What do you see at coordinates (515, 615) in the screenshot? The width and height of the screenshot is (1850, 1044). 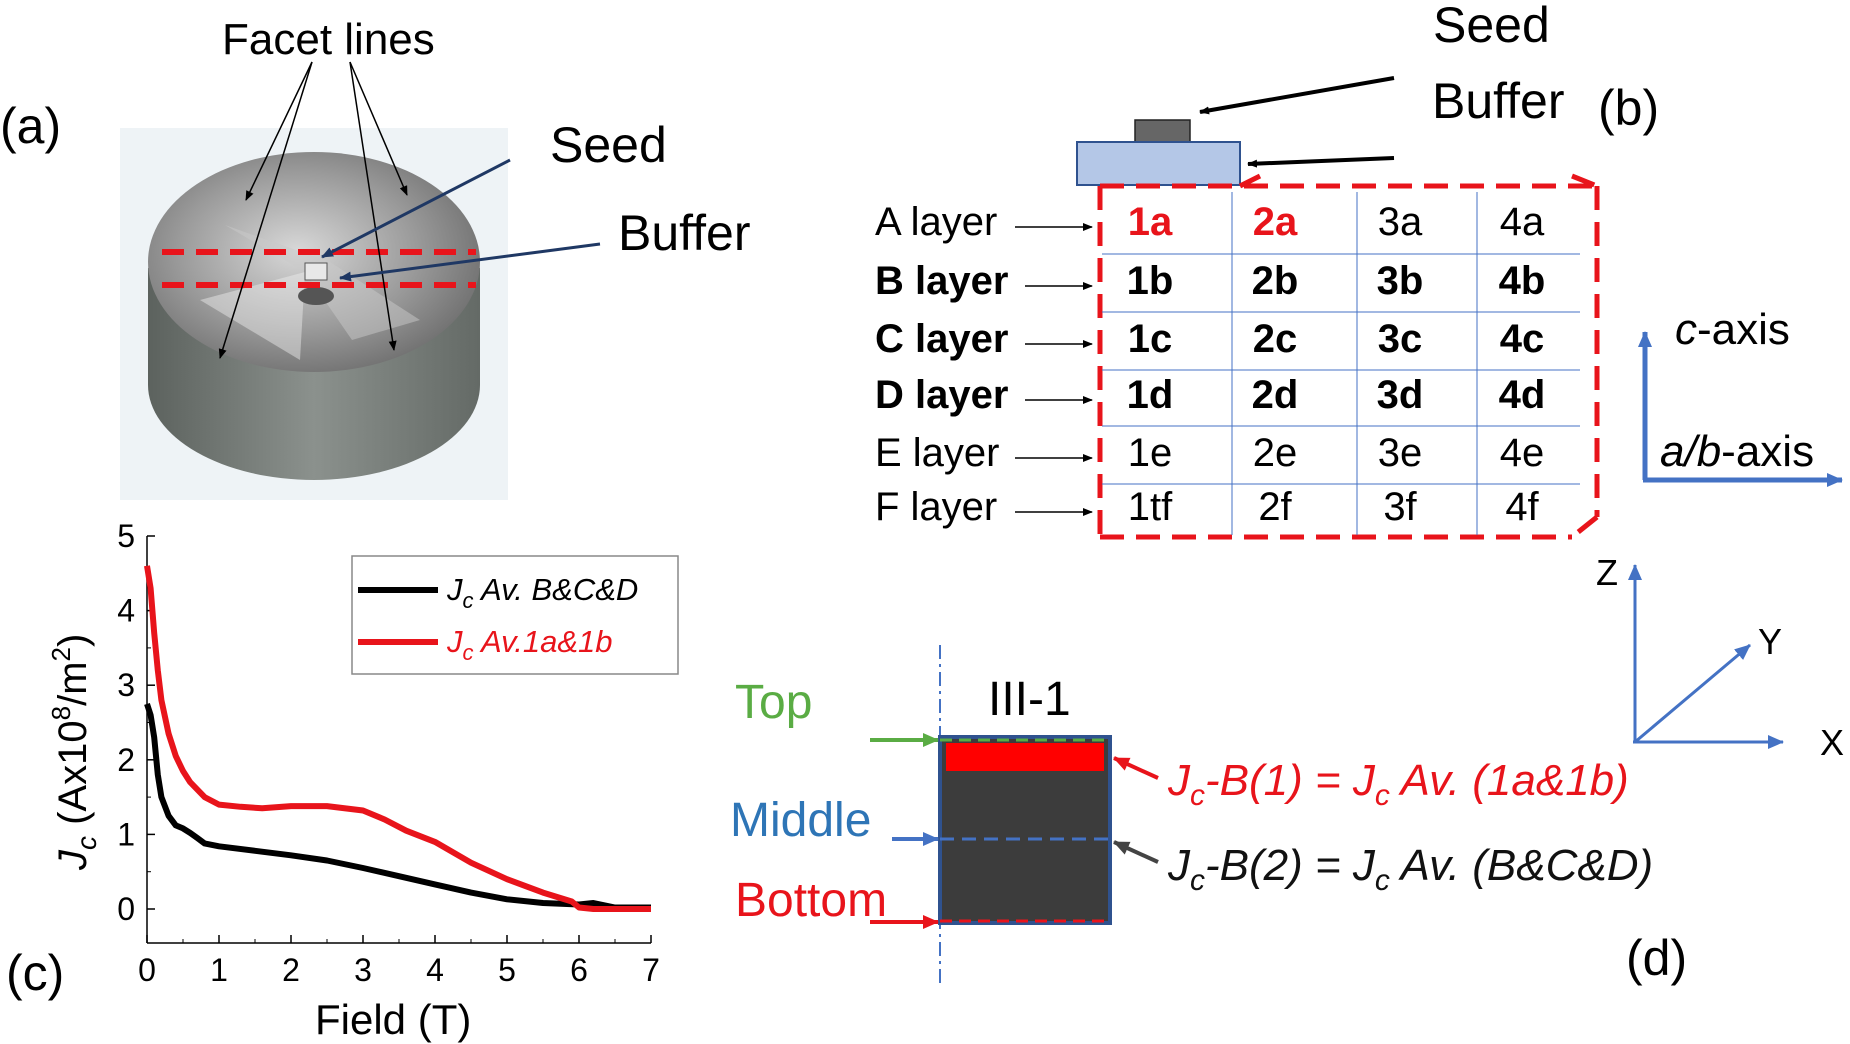 I see `chart-legend` at bounding box center [515, 615].